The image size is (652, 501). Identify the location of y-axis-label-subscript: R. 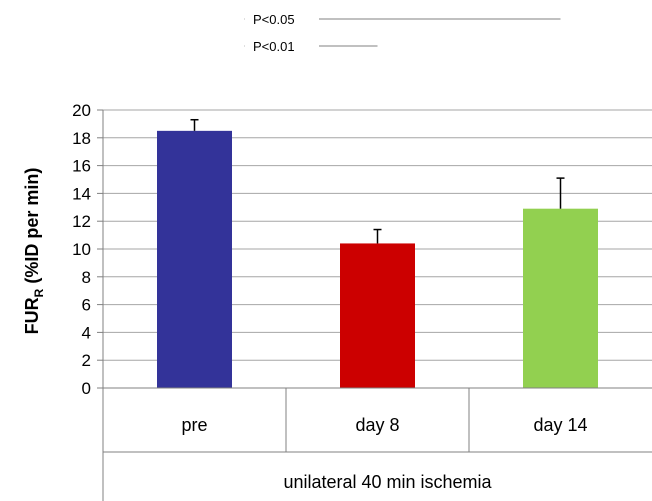
(39, 292).